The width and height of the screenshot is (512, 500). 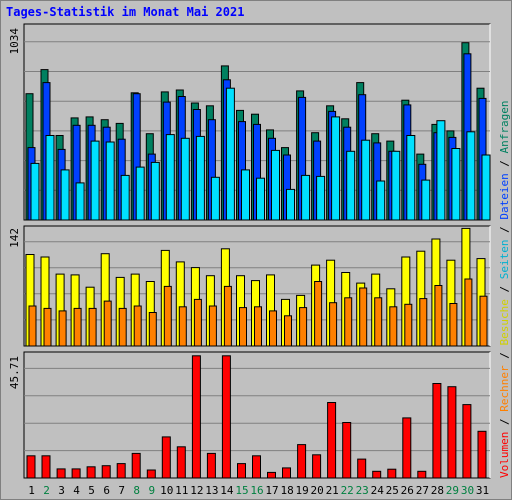 What do you see at coordinates (241, 490) in the screenshot?
I see `x-tick-label: 15` at bounding box center [241, 490].